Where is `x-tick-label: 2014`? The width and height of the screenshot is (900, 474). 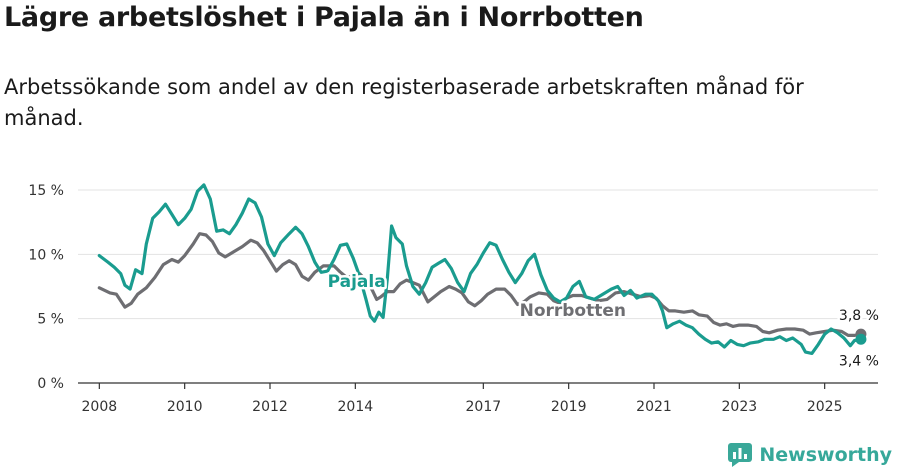
x-tick-label: 2014 is located at coordinates (356, 407).